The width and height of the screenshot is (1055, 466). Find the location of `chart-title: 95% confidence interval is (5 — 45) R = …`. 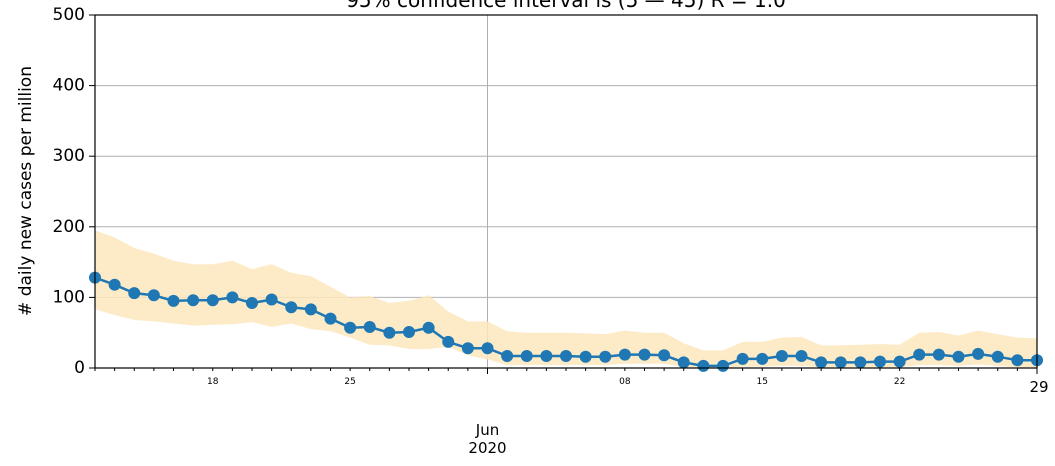

chart-title: 95% confidence interval is (5 — 45) R = … is located at coordinates (566, 6).